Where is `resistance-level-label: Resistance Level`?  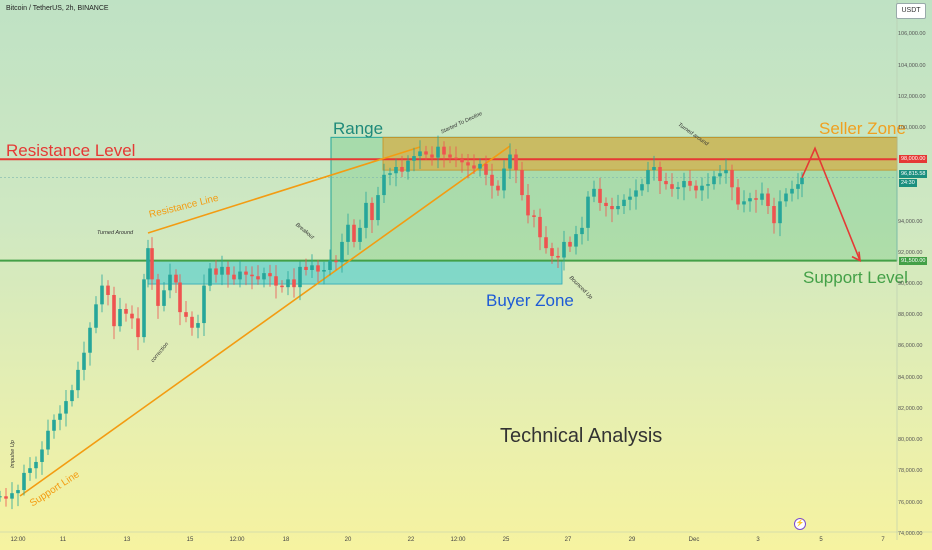
resistance-level-label: Resistance Level is located at coordinates (71, 150).